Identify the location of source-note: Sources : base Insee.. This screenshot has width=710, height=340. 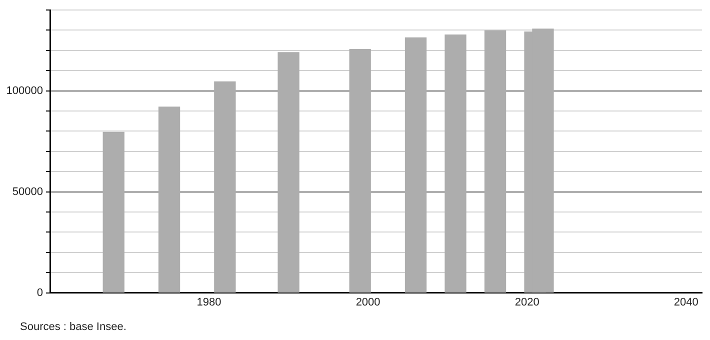
(73, 327).